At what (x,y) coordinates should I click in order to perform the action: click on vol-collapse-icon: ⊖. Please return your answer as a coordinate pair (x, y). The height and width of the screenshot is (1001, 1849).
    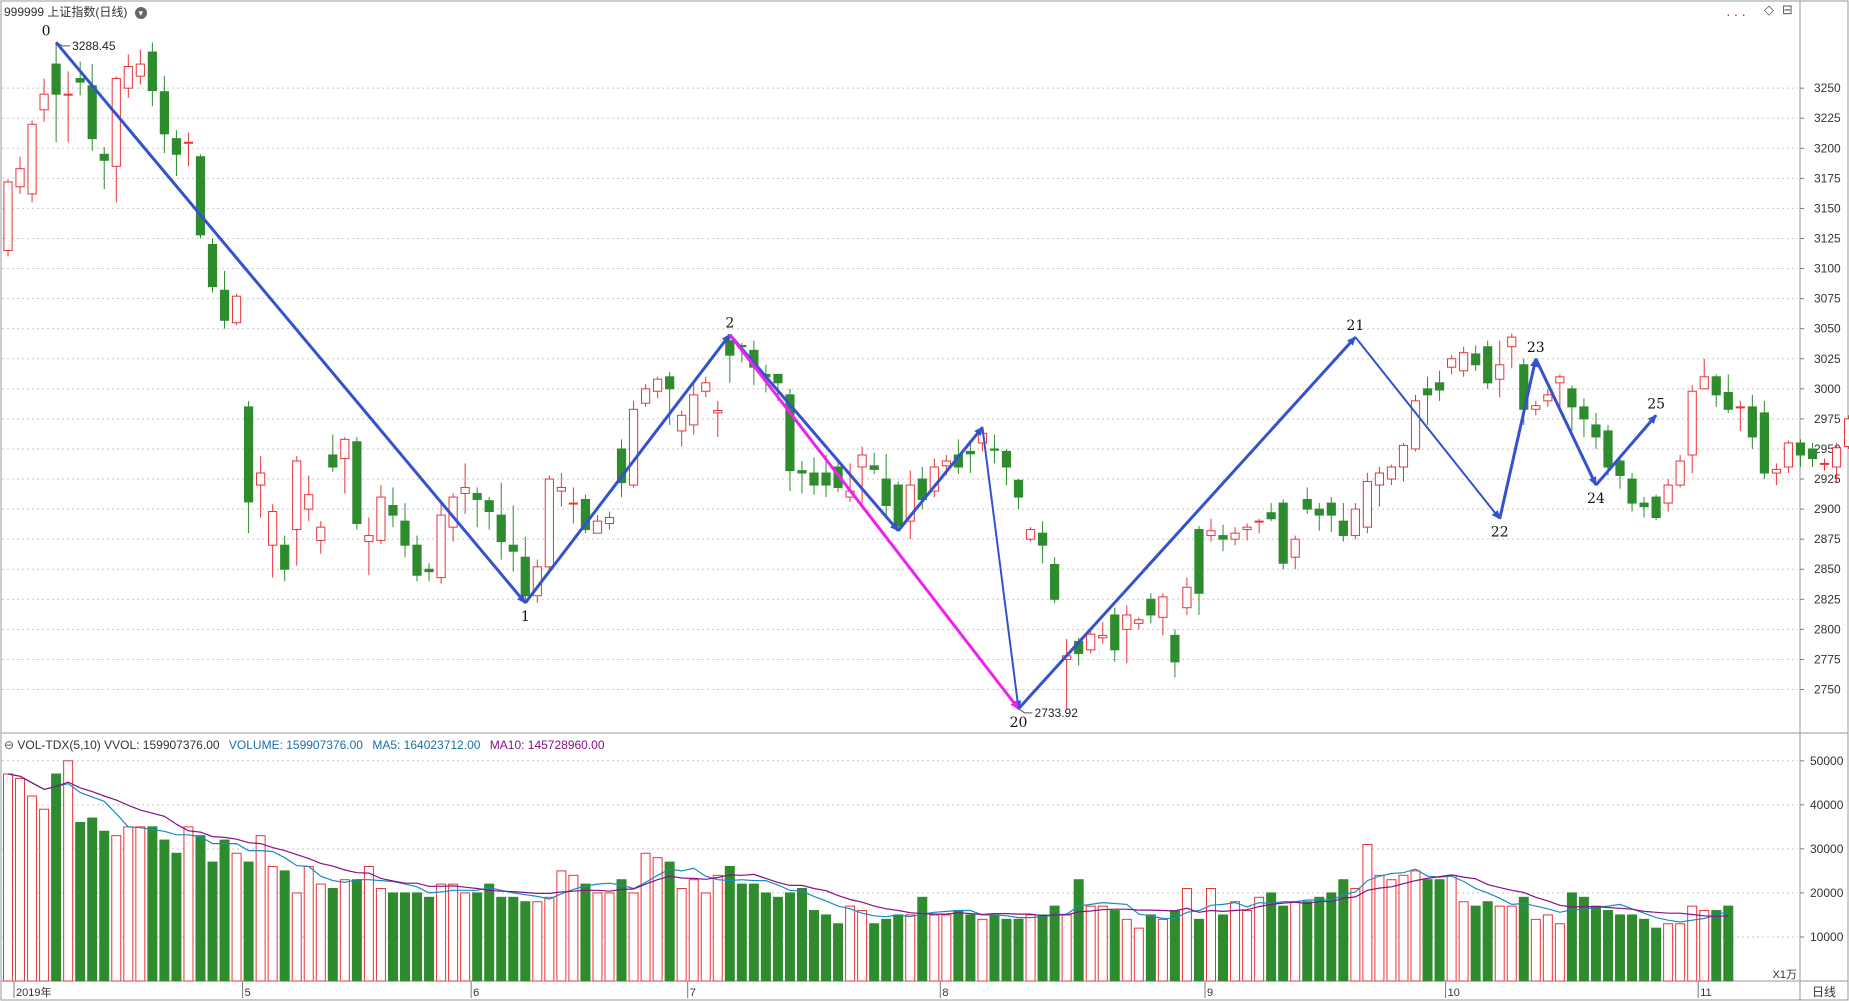
    Looking at the image, I should click on (9, 745).